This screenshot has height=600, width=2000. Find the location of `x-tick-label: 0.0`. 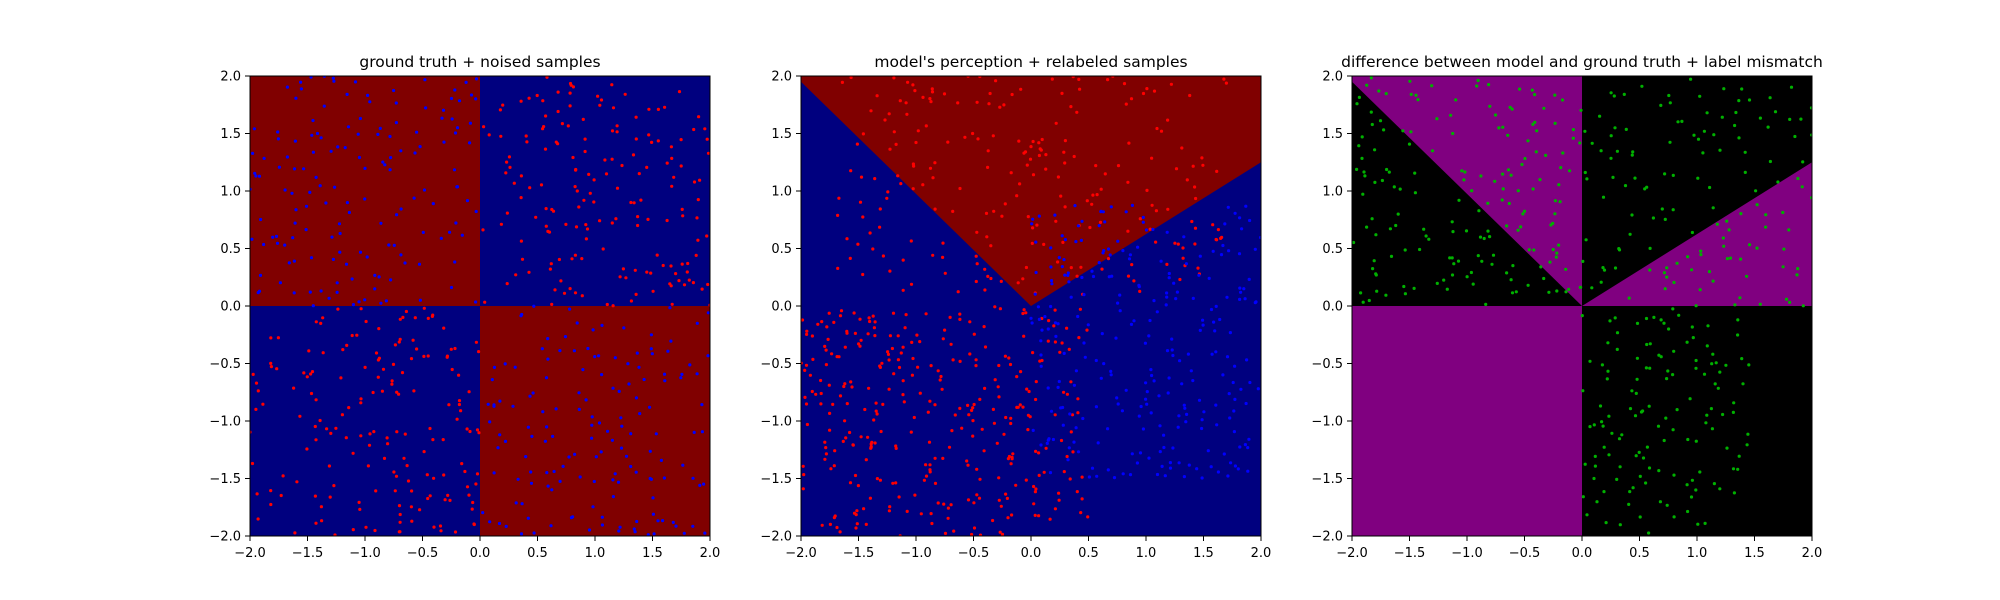

x-tick-label: 0.0 is located at coordinates (480, 553).